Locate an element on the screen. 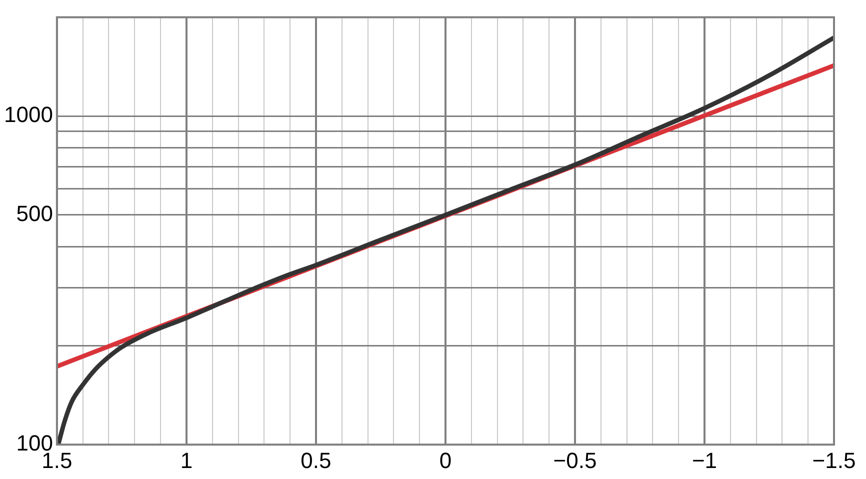 This screenshot has width=866, height=479. x-tick-label: −1.5 is located at coordinates (834, 460).